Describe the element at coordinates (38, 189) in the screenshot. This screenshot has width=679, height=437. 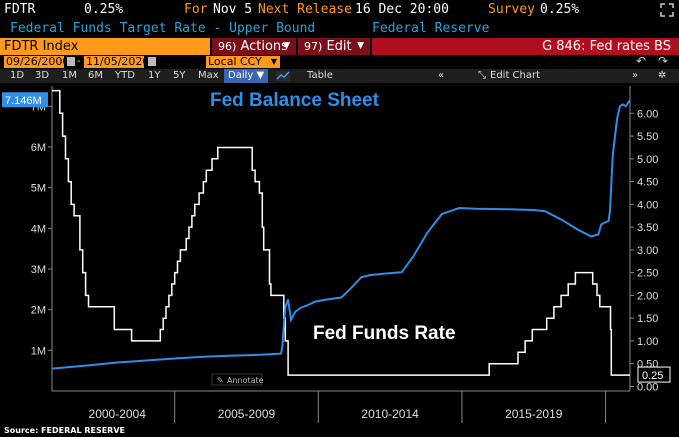
I see `left-tick-label: 5M` at that location.